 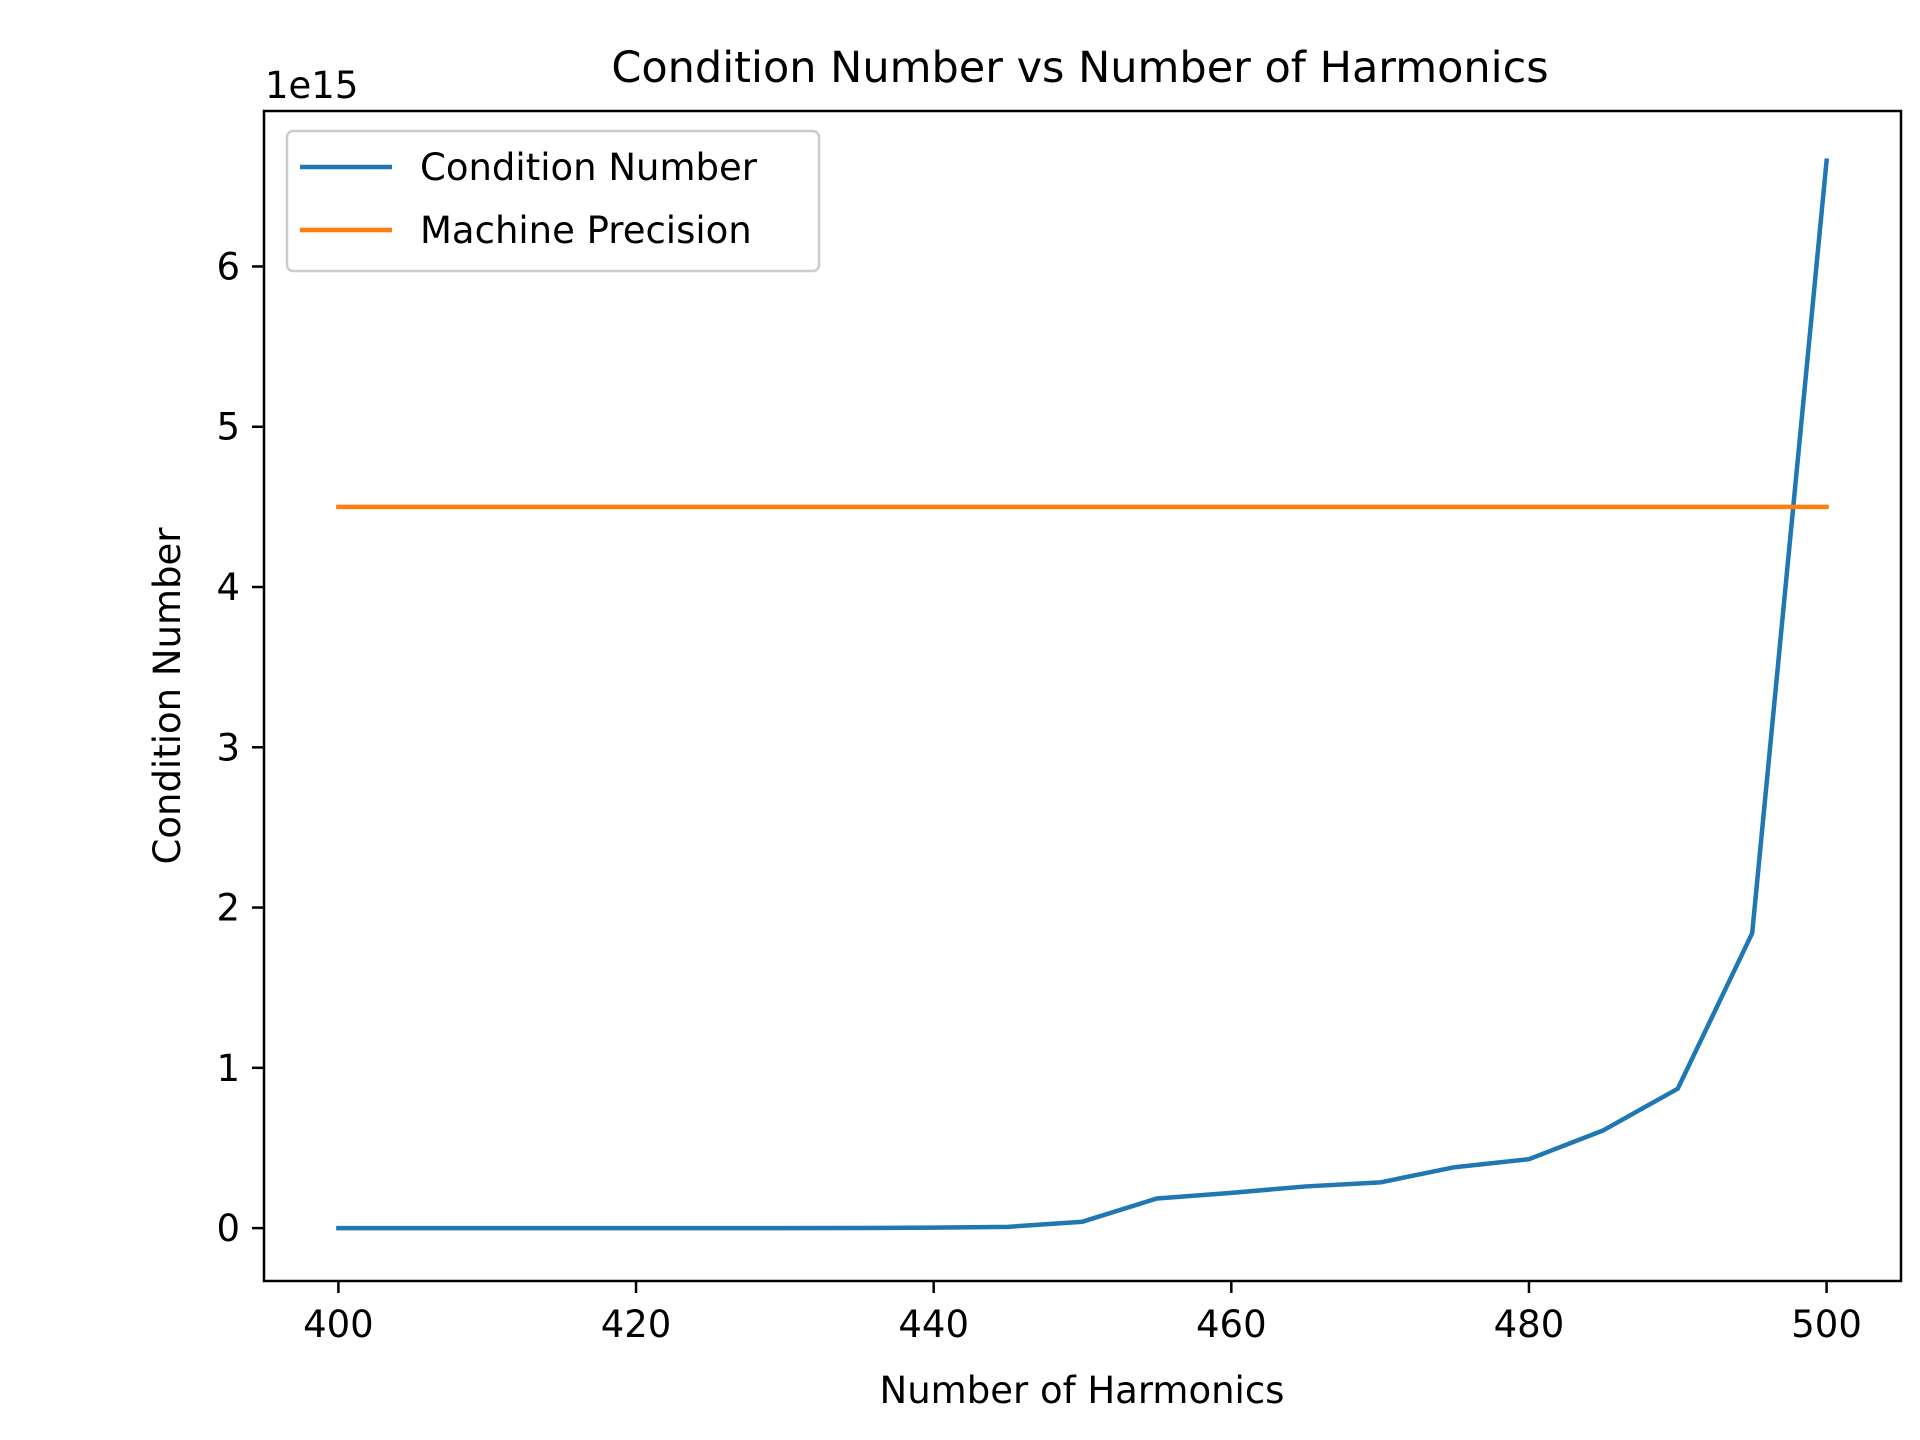 I want to click on legend: Condition Number Machine Precision, so click(x=553, y=201).